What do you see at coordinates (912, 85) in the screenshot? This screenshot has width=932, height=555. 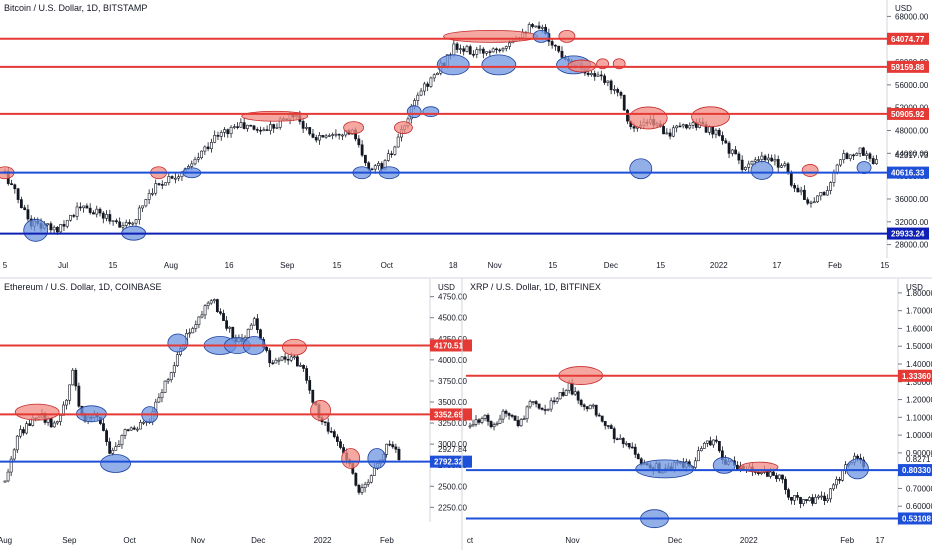 I see `y-tick-label: 56000.00` at bounding box center [912, 85].